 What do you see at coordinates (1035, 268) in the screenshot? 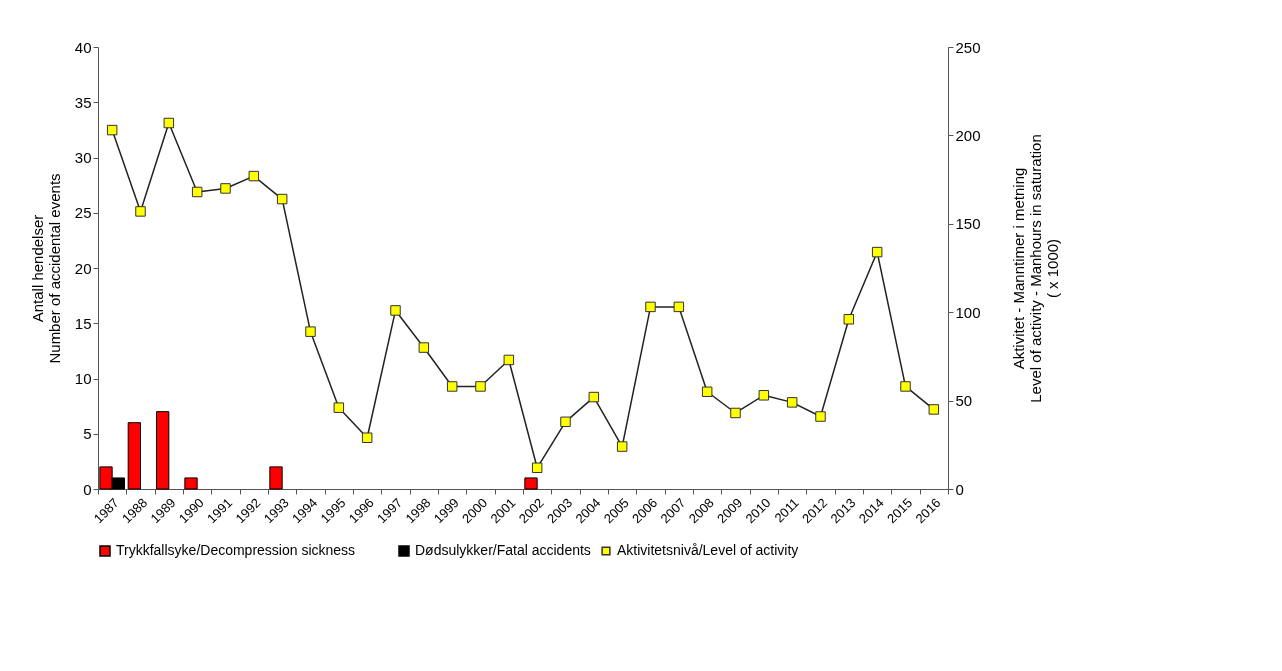
I see `y2-axis-title: Aktivitet - Manntimer i metning Level of activity - Manhours in saturation ( x 1000)` at bounding box center [1035, 268].